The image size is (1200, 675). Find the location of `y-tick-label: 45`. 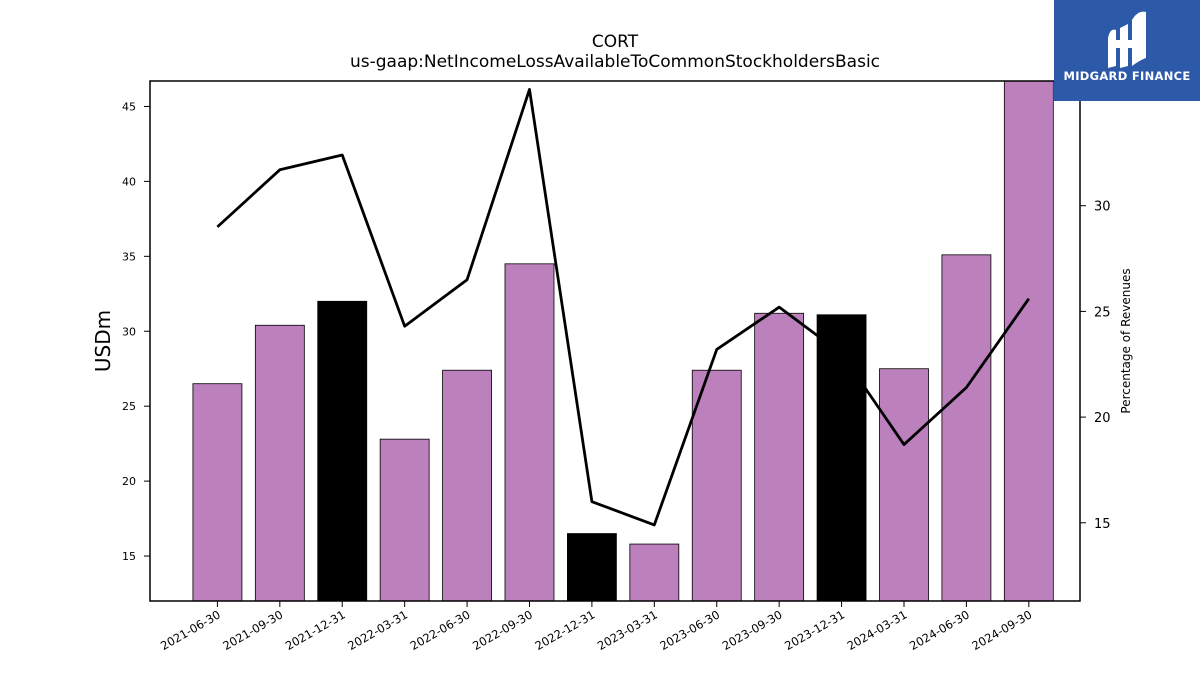

y-tick-label: 45 is located at coordinates (129, 106).